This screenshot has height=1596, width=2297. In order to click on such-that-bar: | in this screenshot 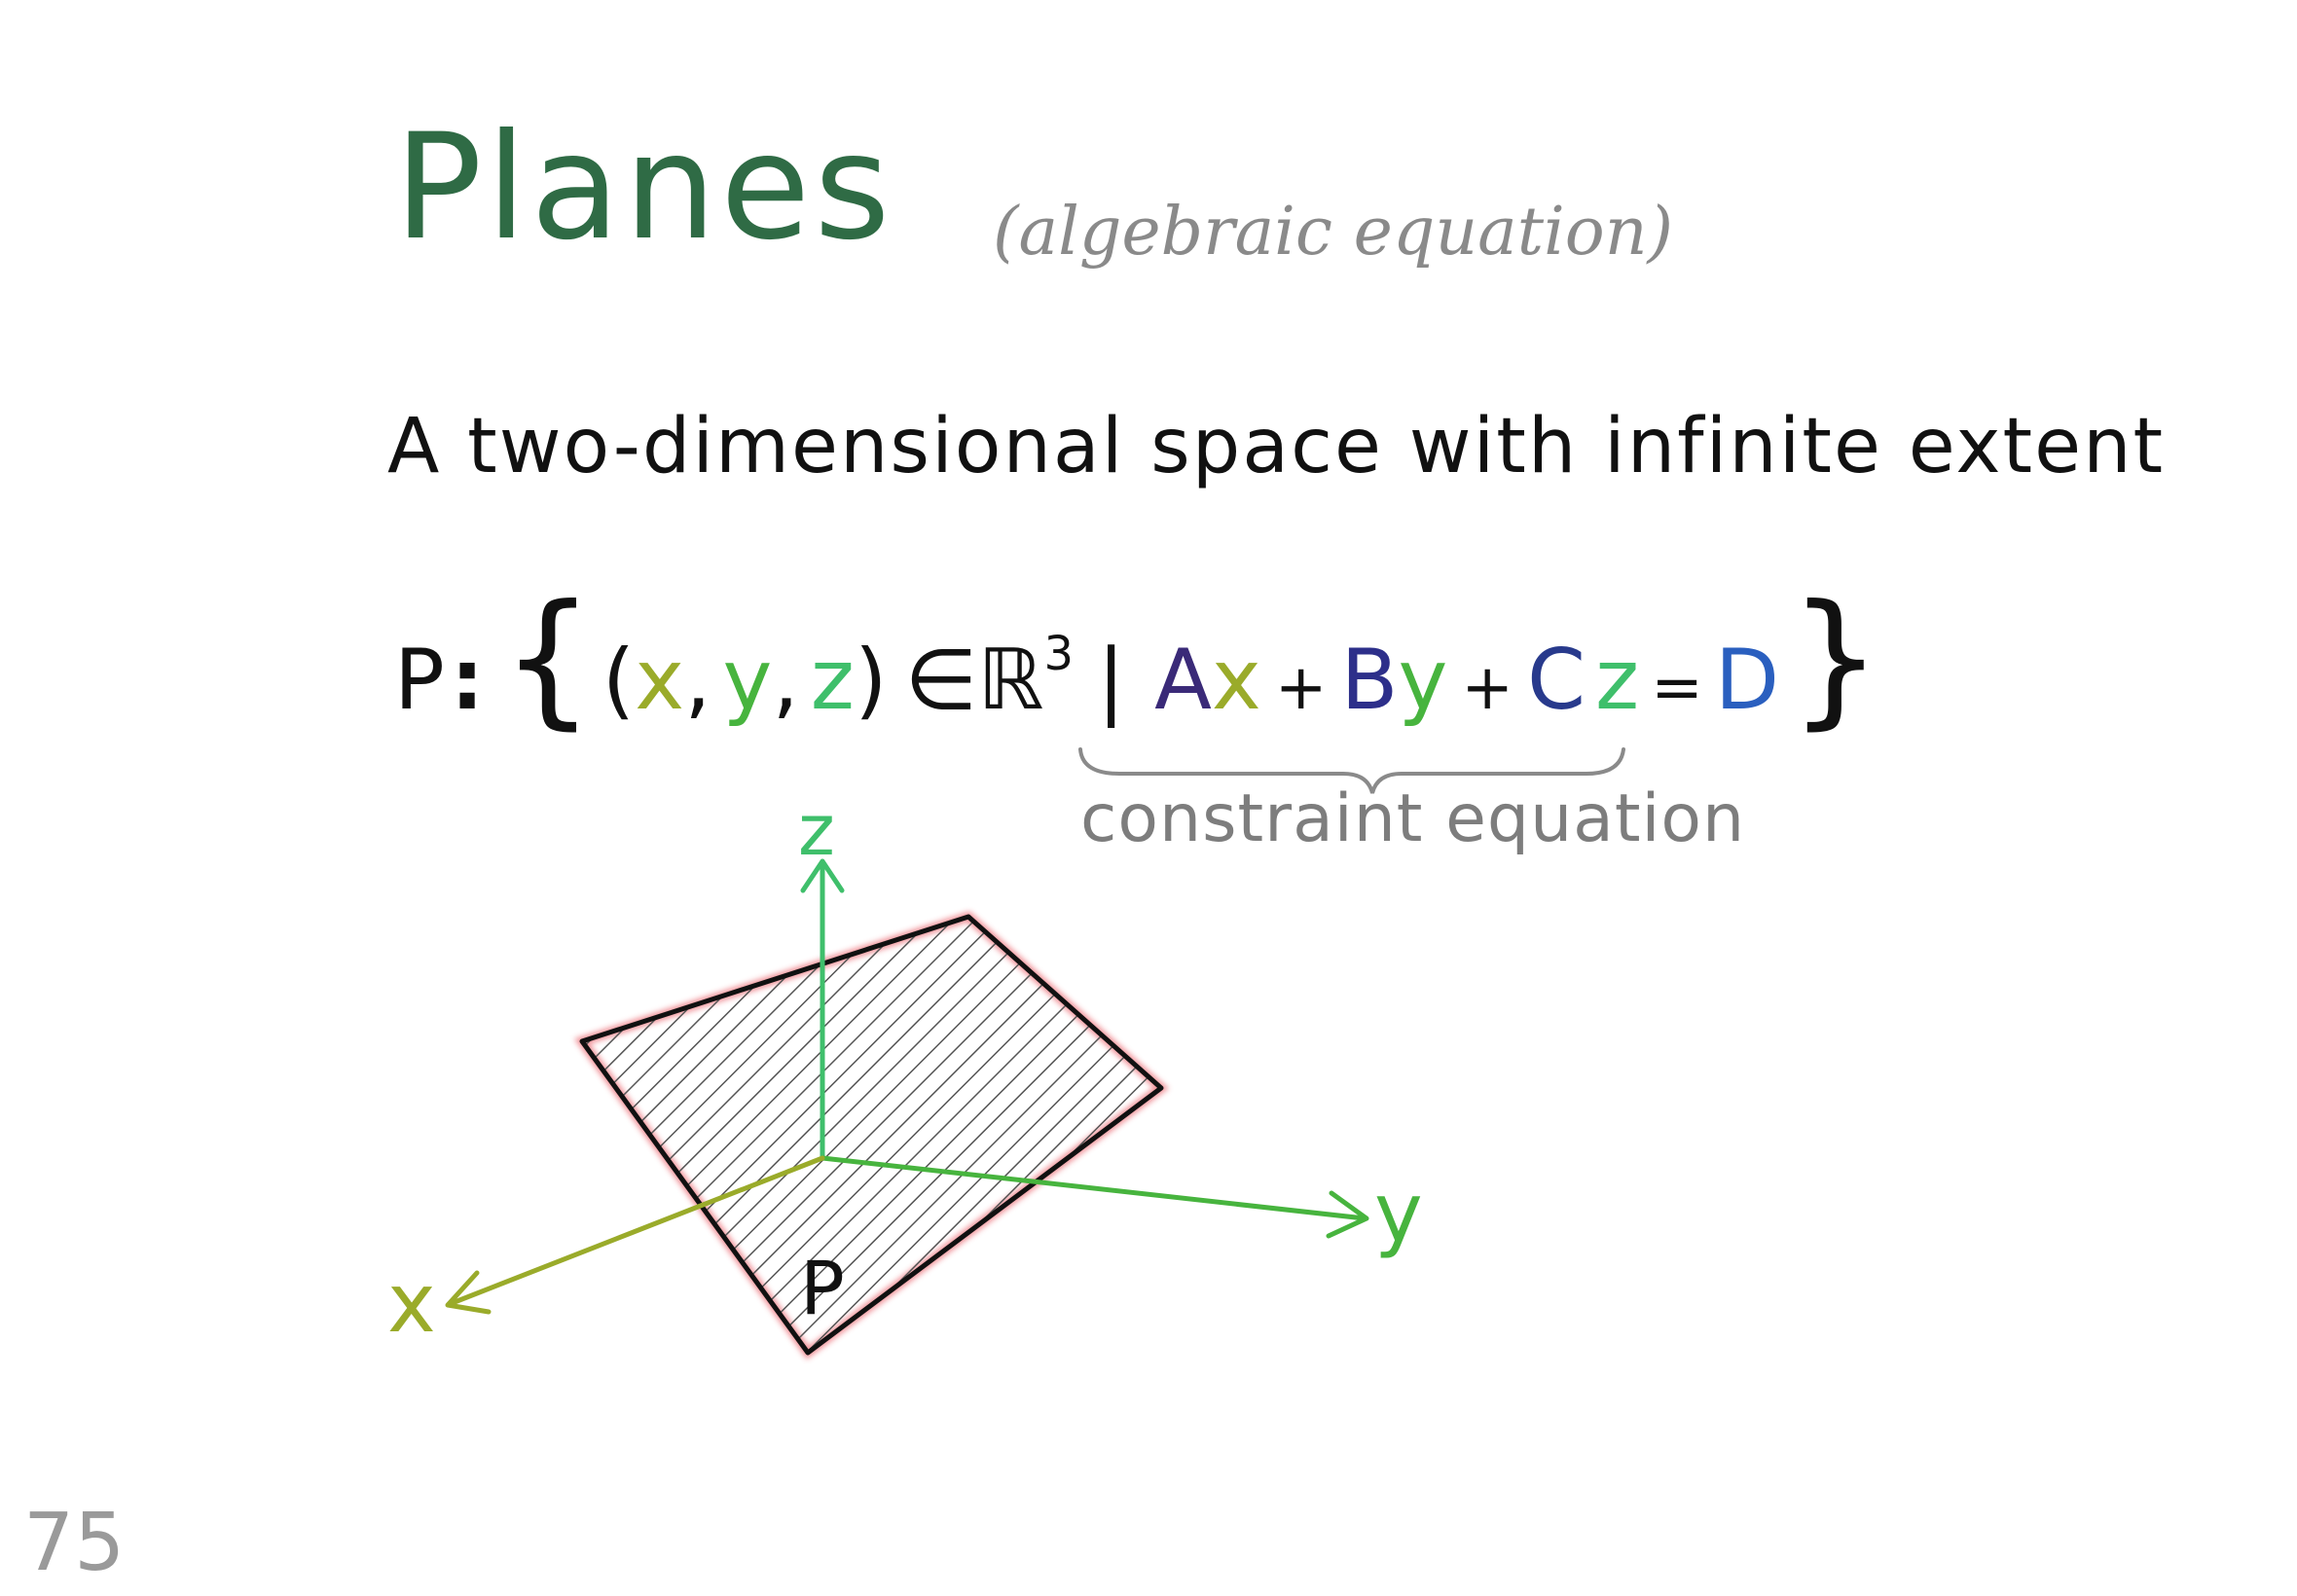, I will do `click(1111, 680)`.